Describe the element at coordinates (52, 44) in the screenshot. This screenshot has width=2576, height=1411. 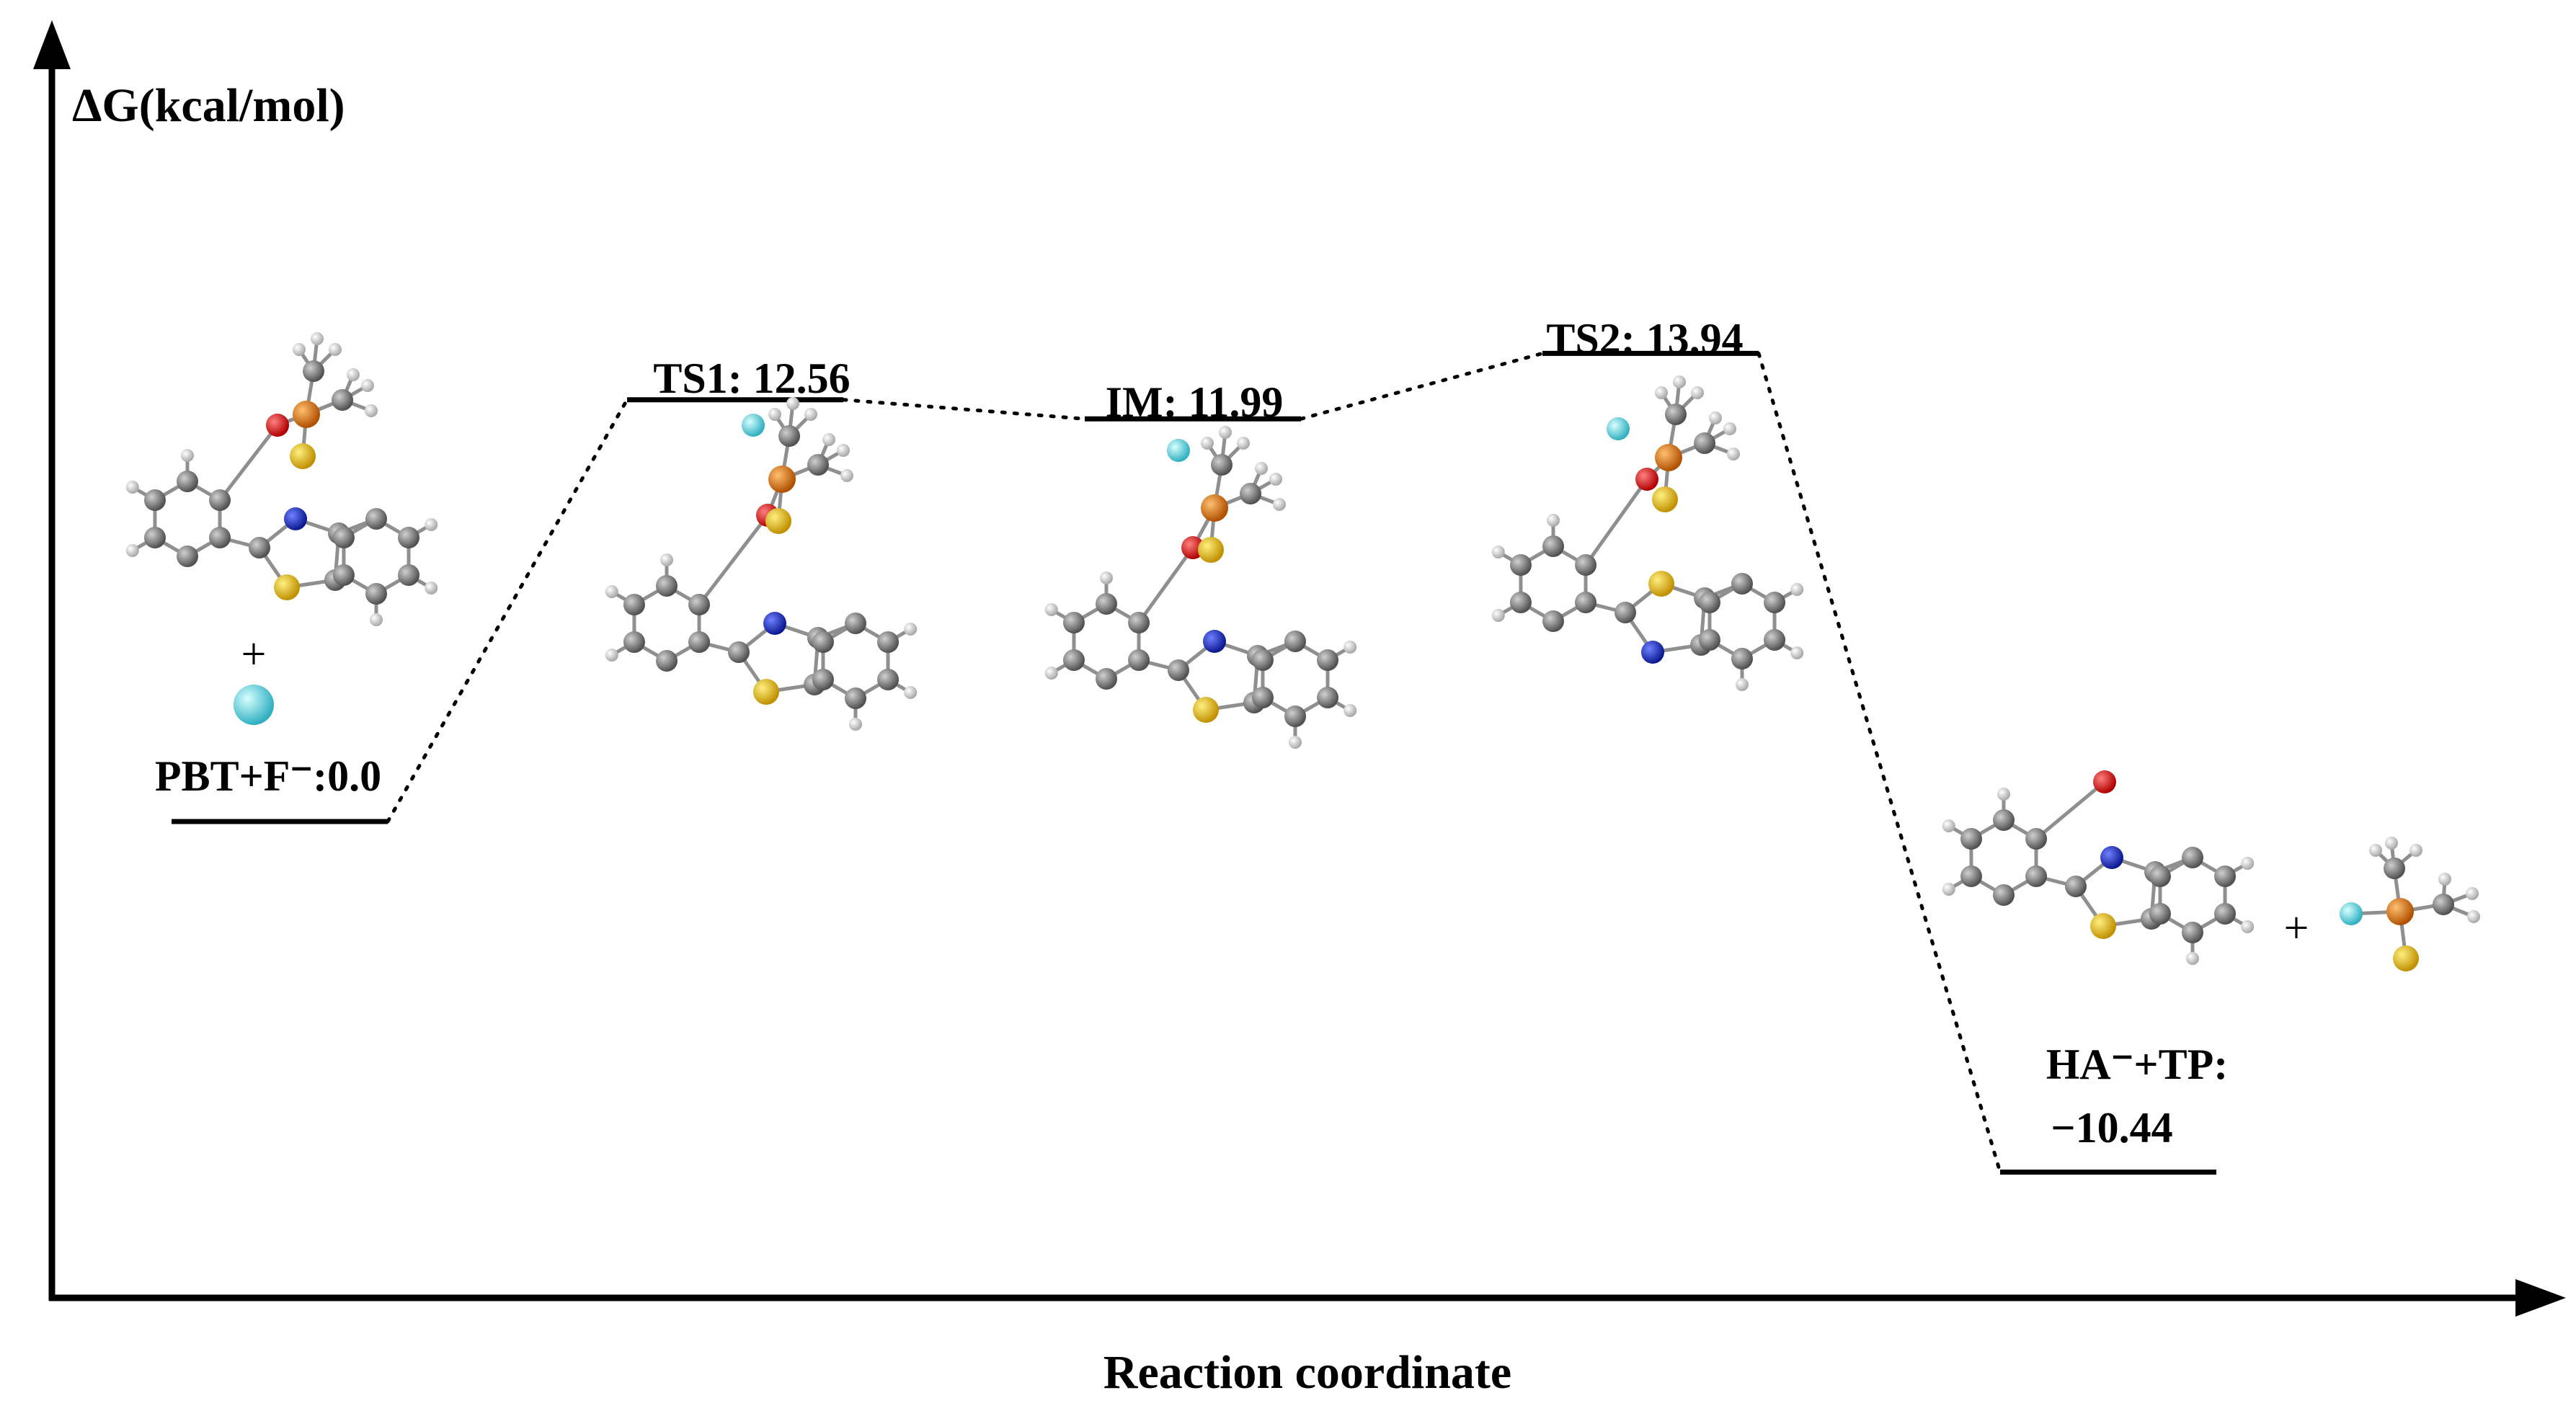
I see `y-axis-arrowhead` at that location.